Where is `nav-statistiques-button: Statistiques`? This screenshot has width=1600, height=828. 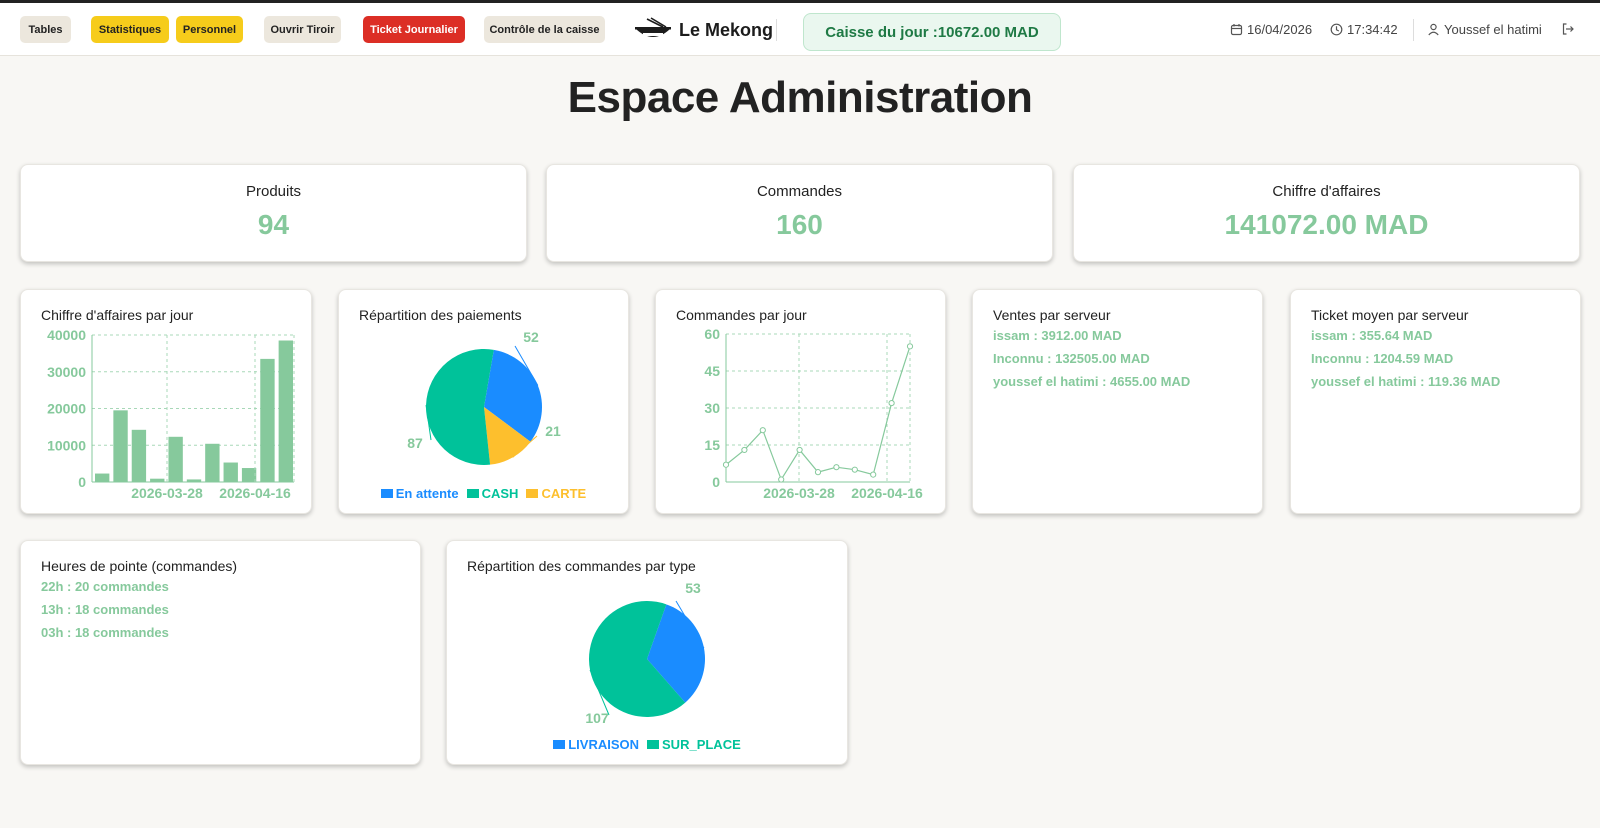 nav-statistiques-button: Statistiques is located at coordinates (130, 29).